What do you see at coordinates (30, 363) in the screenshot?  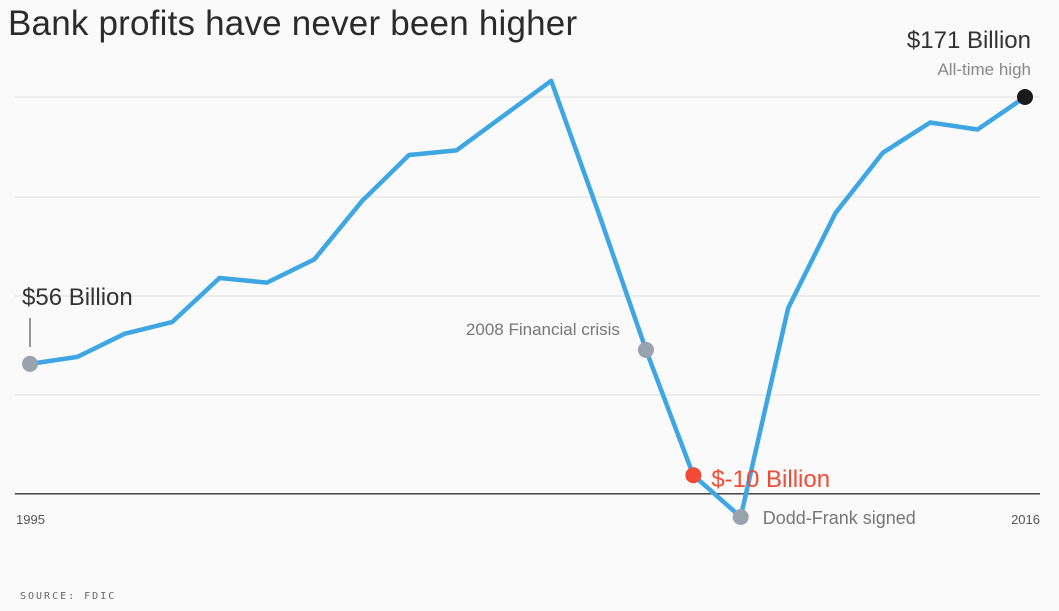 I see `start-point-marker` at bounding box center [30, 363].